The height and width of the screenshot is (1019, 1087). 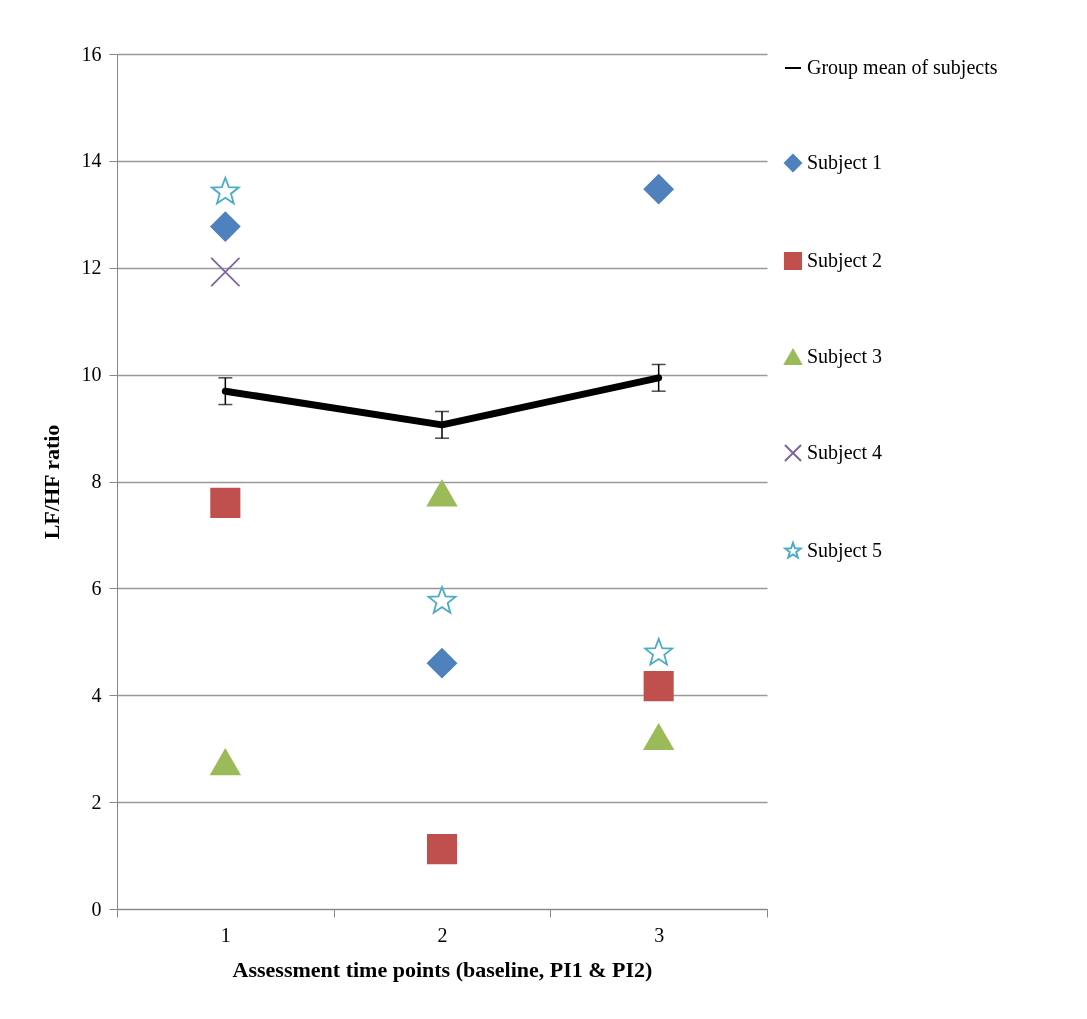 What do you see at coordinates (844, 452) in the screenshot?
I see `legend-label: Subject 4` at bounding box center [844, 452].